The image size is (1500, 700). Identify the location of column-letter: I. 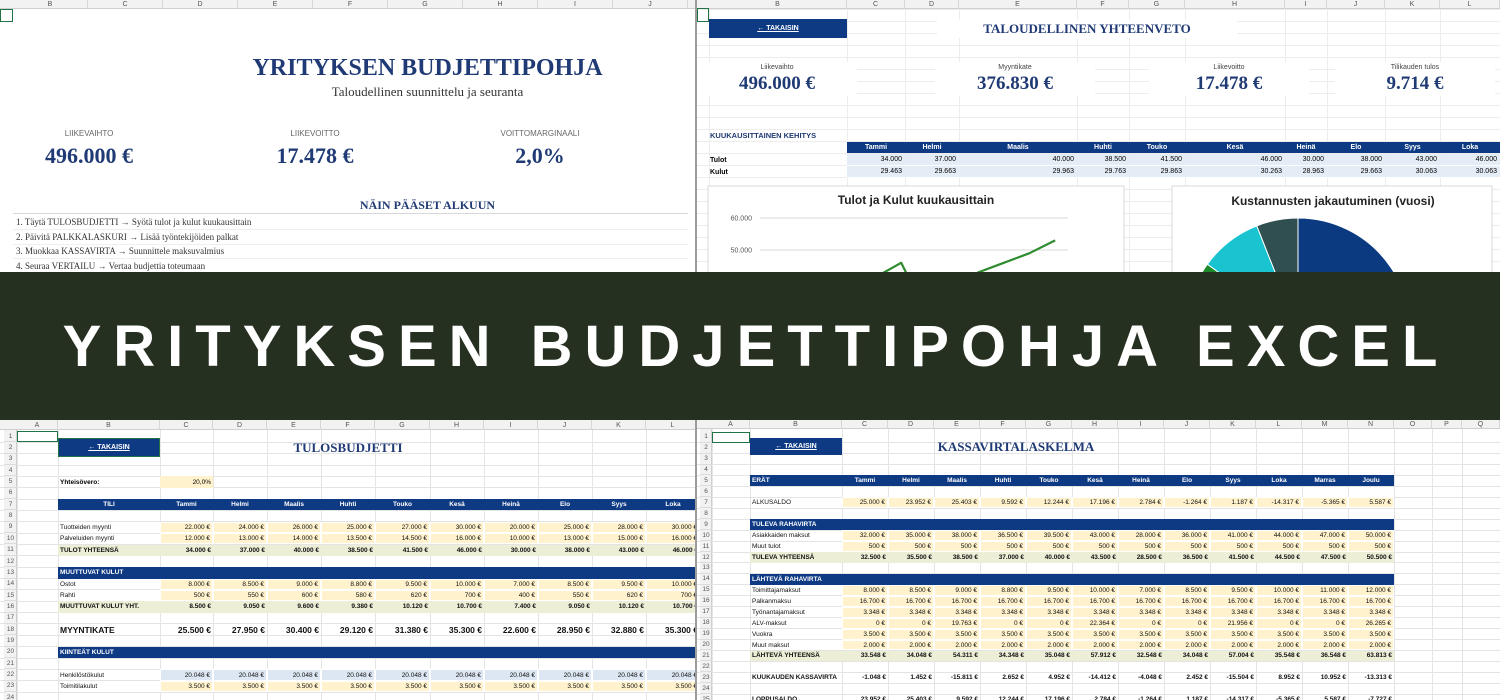
(1306, 4).